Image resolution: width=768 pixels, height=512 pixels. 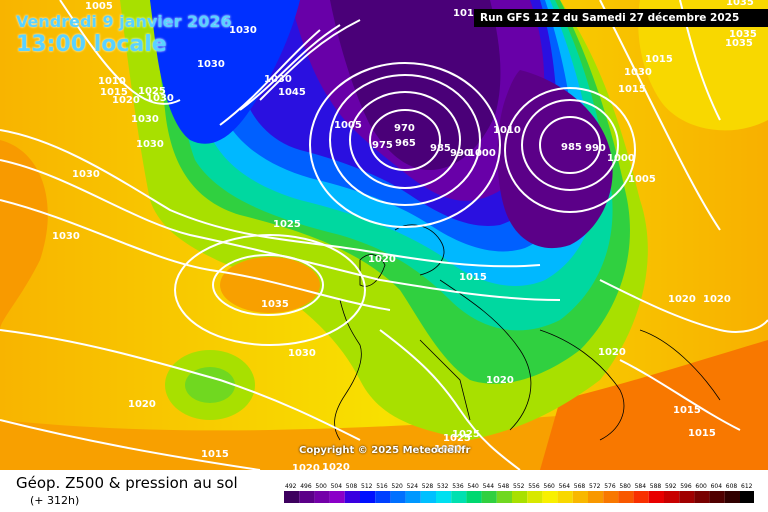 I want to click on colorscale-tick: 532, so click(x=443, y=486).